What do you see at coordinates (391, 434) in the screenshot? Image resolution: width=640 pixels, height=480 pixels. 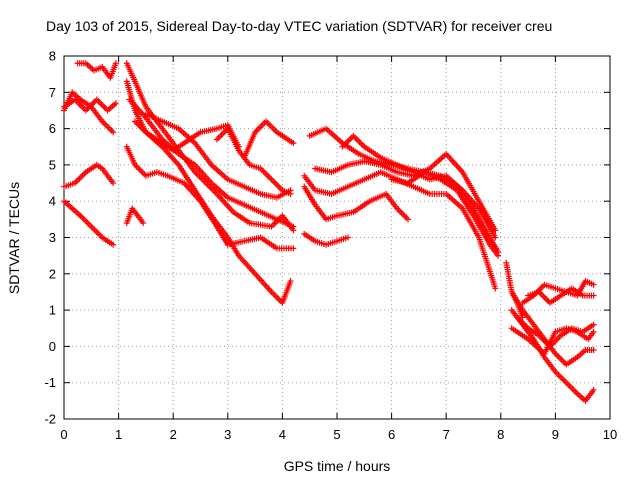 I see `x-tick-label: 6` at bounding box center [391, 434].